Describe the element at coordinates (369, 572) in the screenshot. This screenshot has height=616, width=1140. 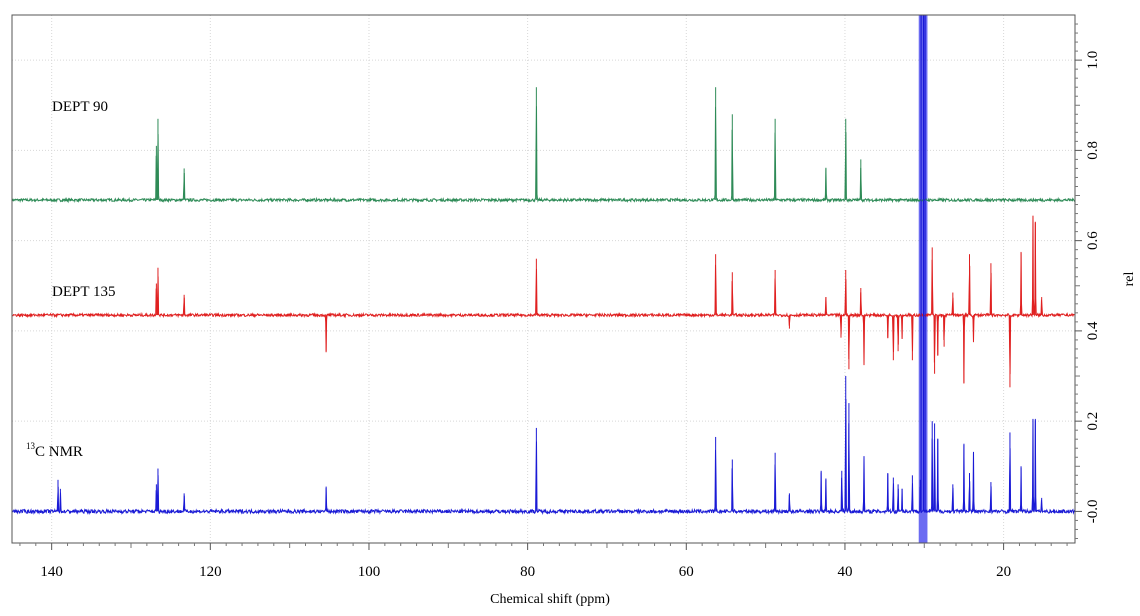
I see `x-tick-label: 100` at that location.